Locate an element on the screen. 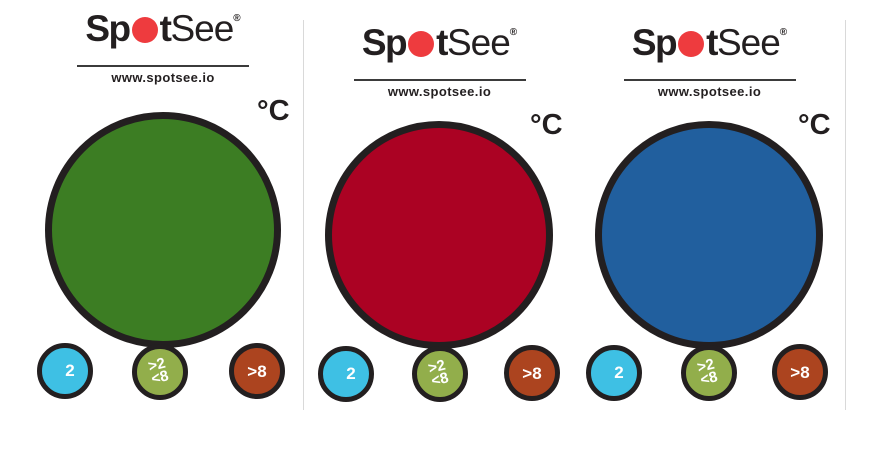  panel-divider-left is located at coordinates (303, 215).